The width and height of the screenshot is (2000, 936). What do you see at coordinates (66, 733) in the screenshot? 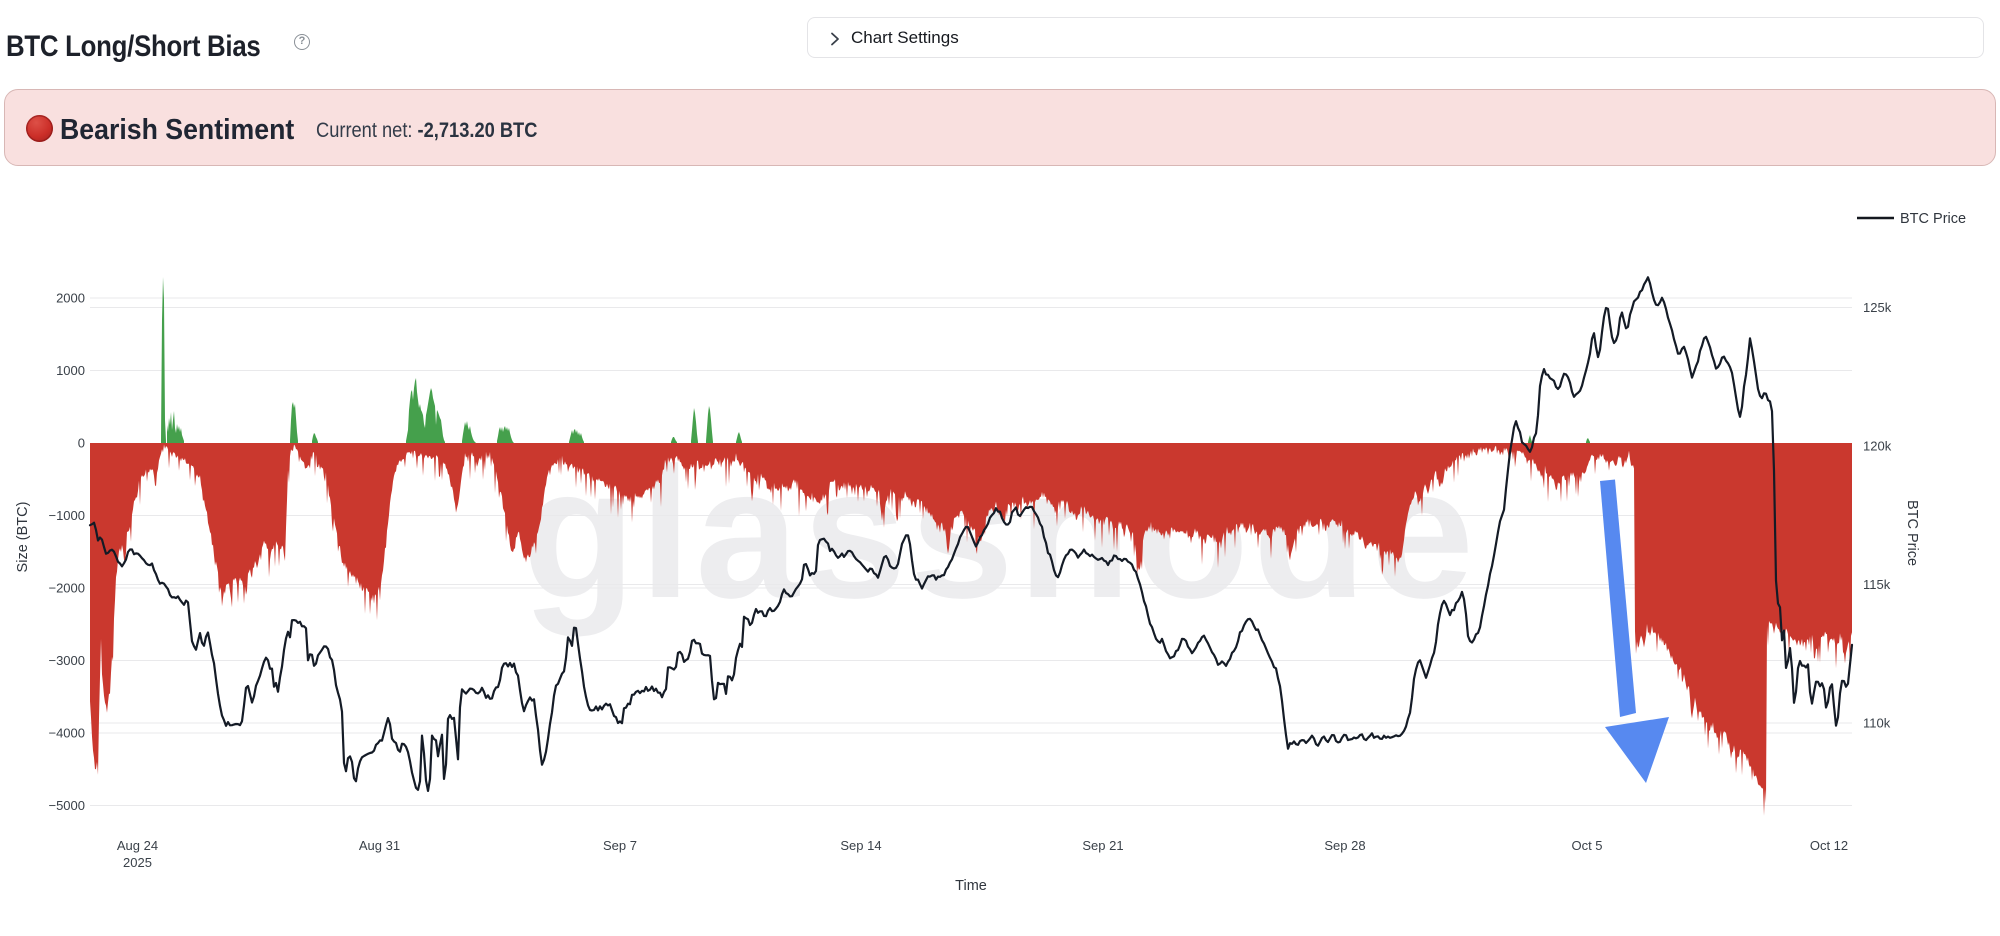
I see `svg-text: −4000` at bounding box center [66, 733].